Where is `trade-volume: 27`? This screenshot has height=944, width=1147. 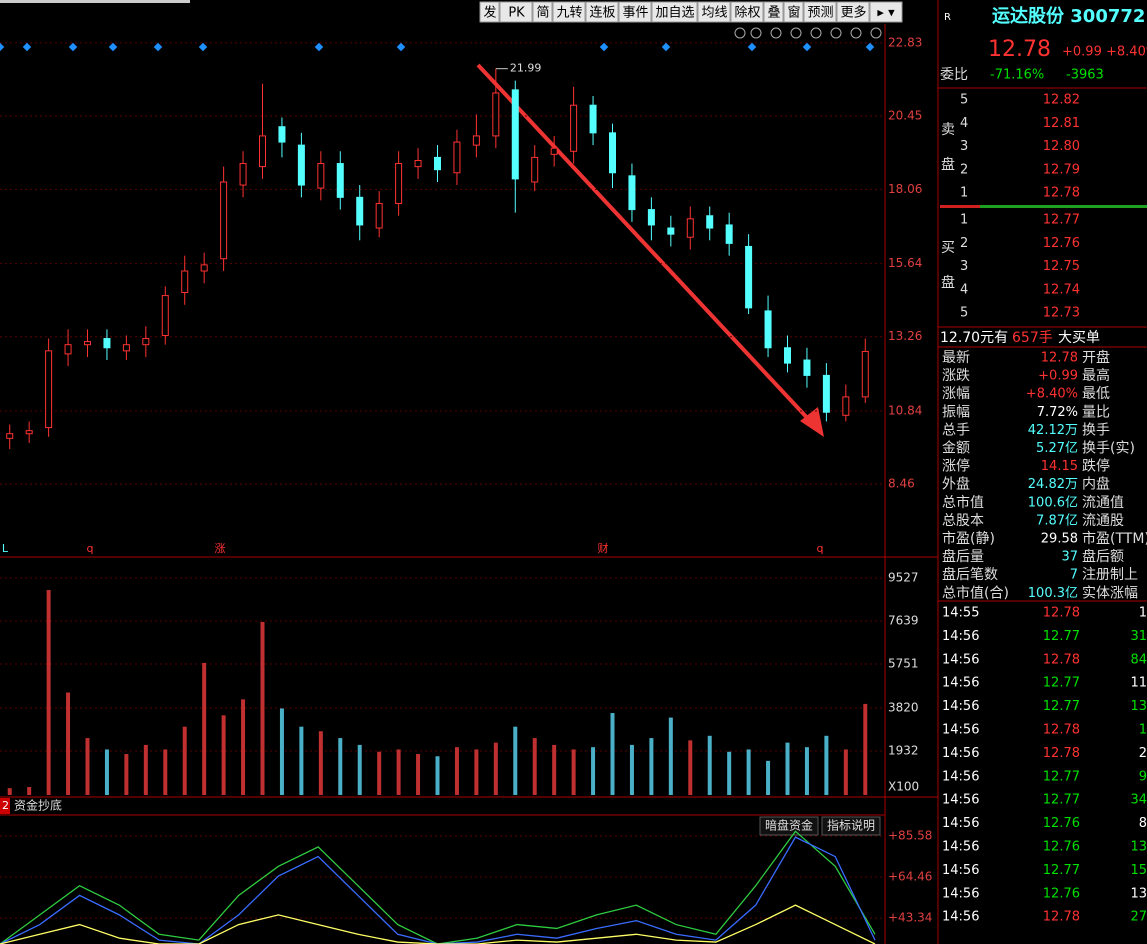
trade-volume: 27 is located at coordinates (1138, 917).